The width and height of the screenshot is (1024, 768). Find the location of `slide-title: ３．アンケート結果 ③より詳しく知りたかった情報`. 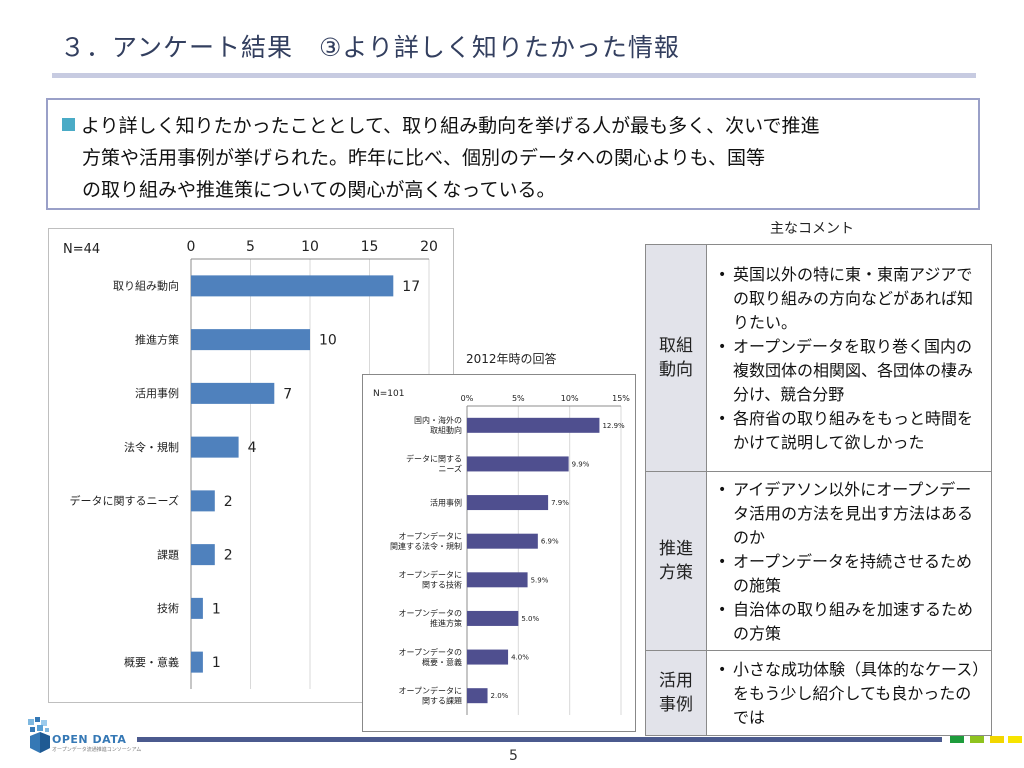

slide-title: ３．アンケート結果 ③より詳しく知りたかった情報 is located at coordinates (370, 47).